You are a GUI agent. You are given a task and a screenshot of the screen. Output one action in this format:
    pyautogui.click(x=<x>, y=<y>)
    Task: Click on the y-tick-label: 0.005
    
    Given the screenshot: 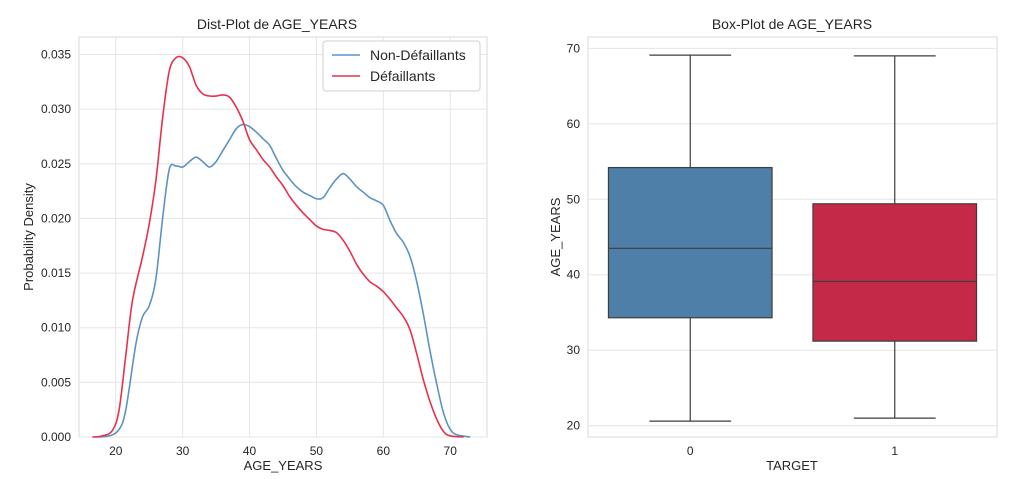 What is the action you would take?
    pyautogui.click(x=56, y=382)
    